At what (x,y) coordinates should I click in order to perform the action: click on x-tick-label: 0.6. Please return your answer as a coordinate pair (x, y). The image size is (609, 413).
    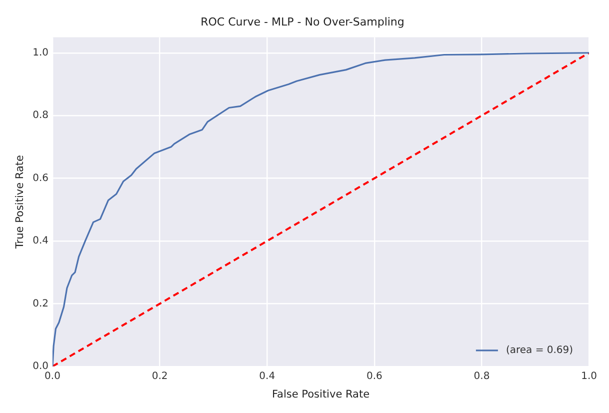
    Looking at the image, I should click on (374, 376).